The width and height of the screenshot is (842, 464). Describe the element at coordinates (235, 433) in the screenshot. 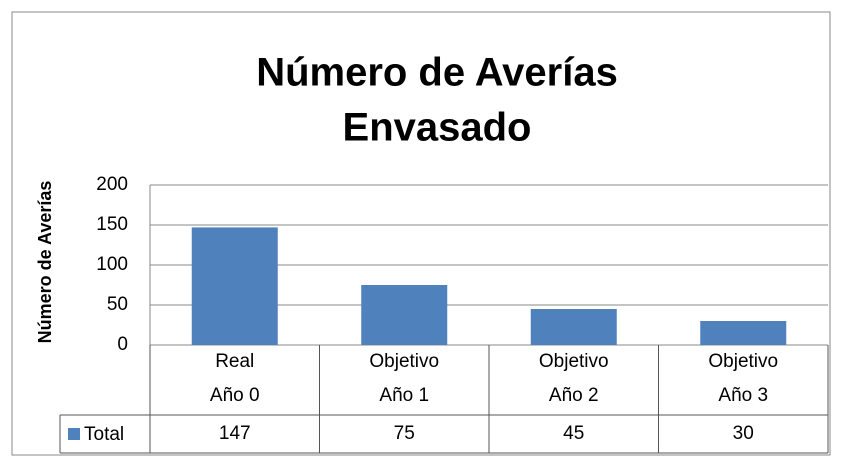

I see `table-value: 147` at that location.